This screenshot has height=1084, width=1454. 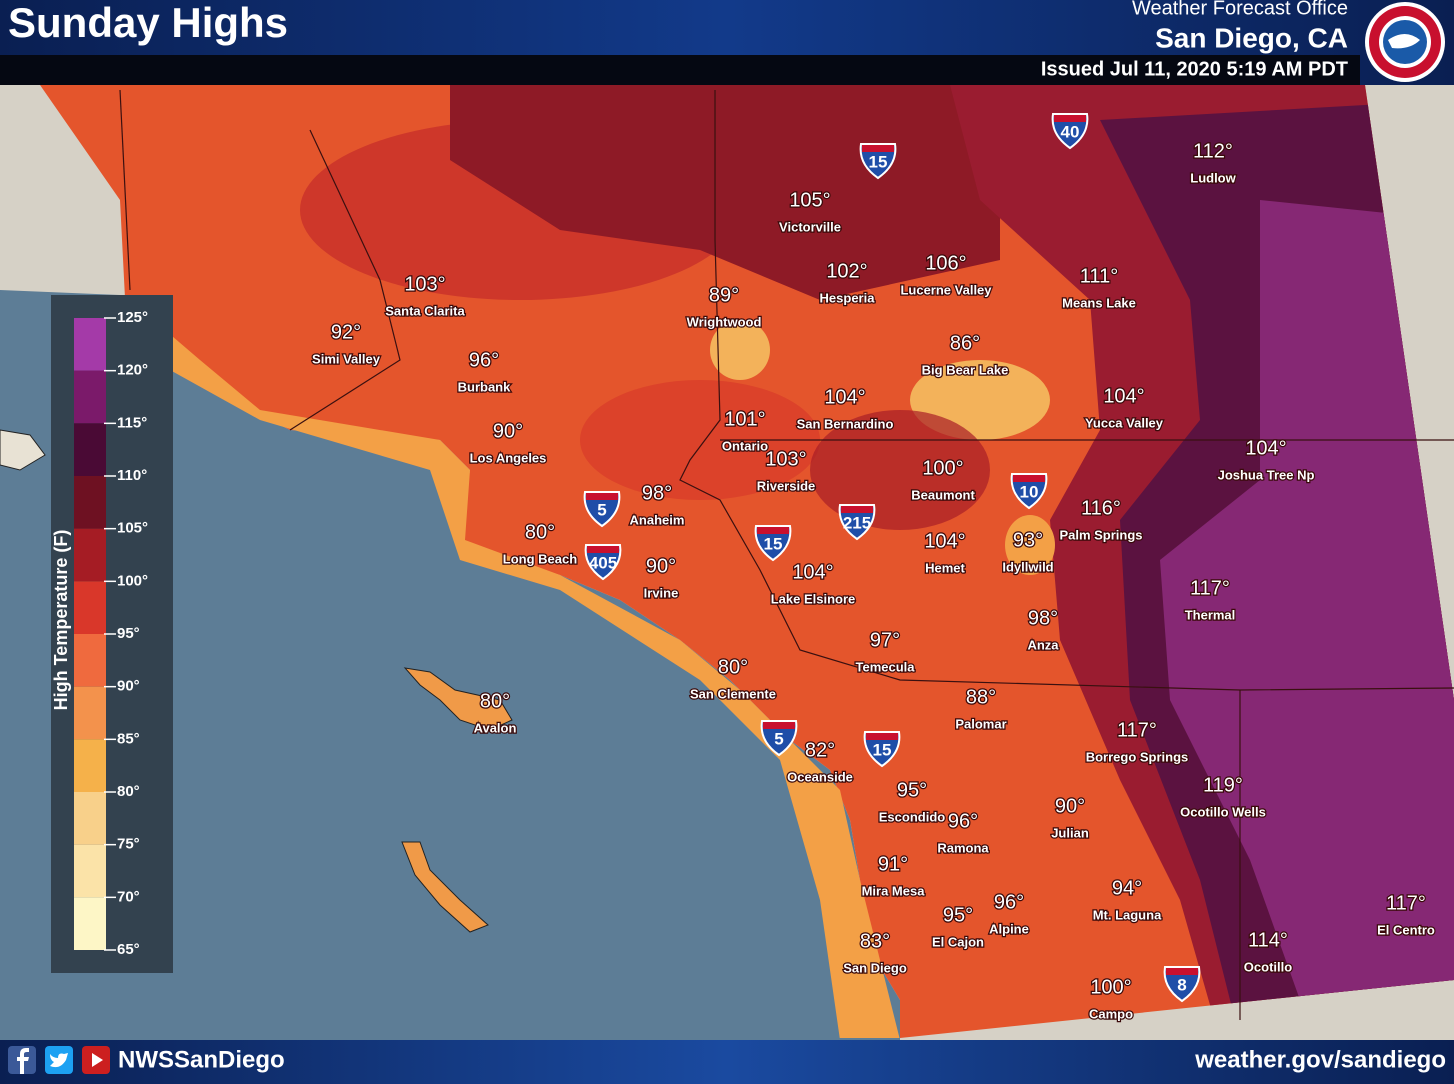 I want to click on city-temperature: 88°, so click(x=981, y=697).